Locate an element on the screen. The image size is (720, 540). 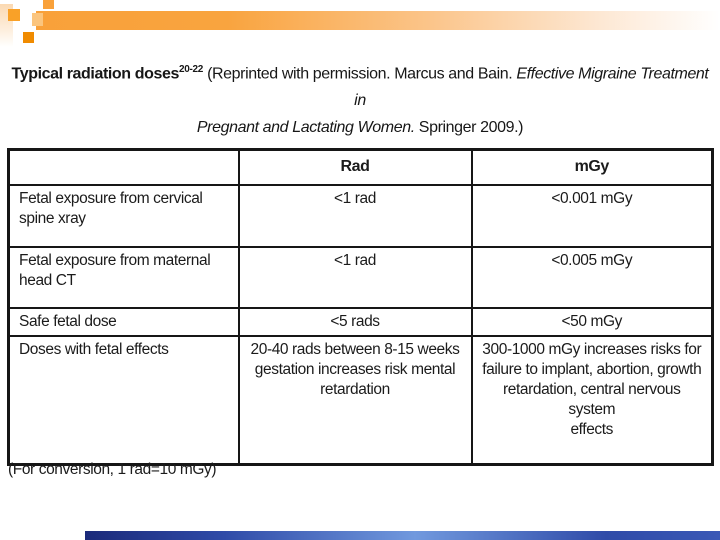
row-label: Safe fetal dose is located at coordinates (123, 321).